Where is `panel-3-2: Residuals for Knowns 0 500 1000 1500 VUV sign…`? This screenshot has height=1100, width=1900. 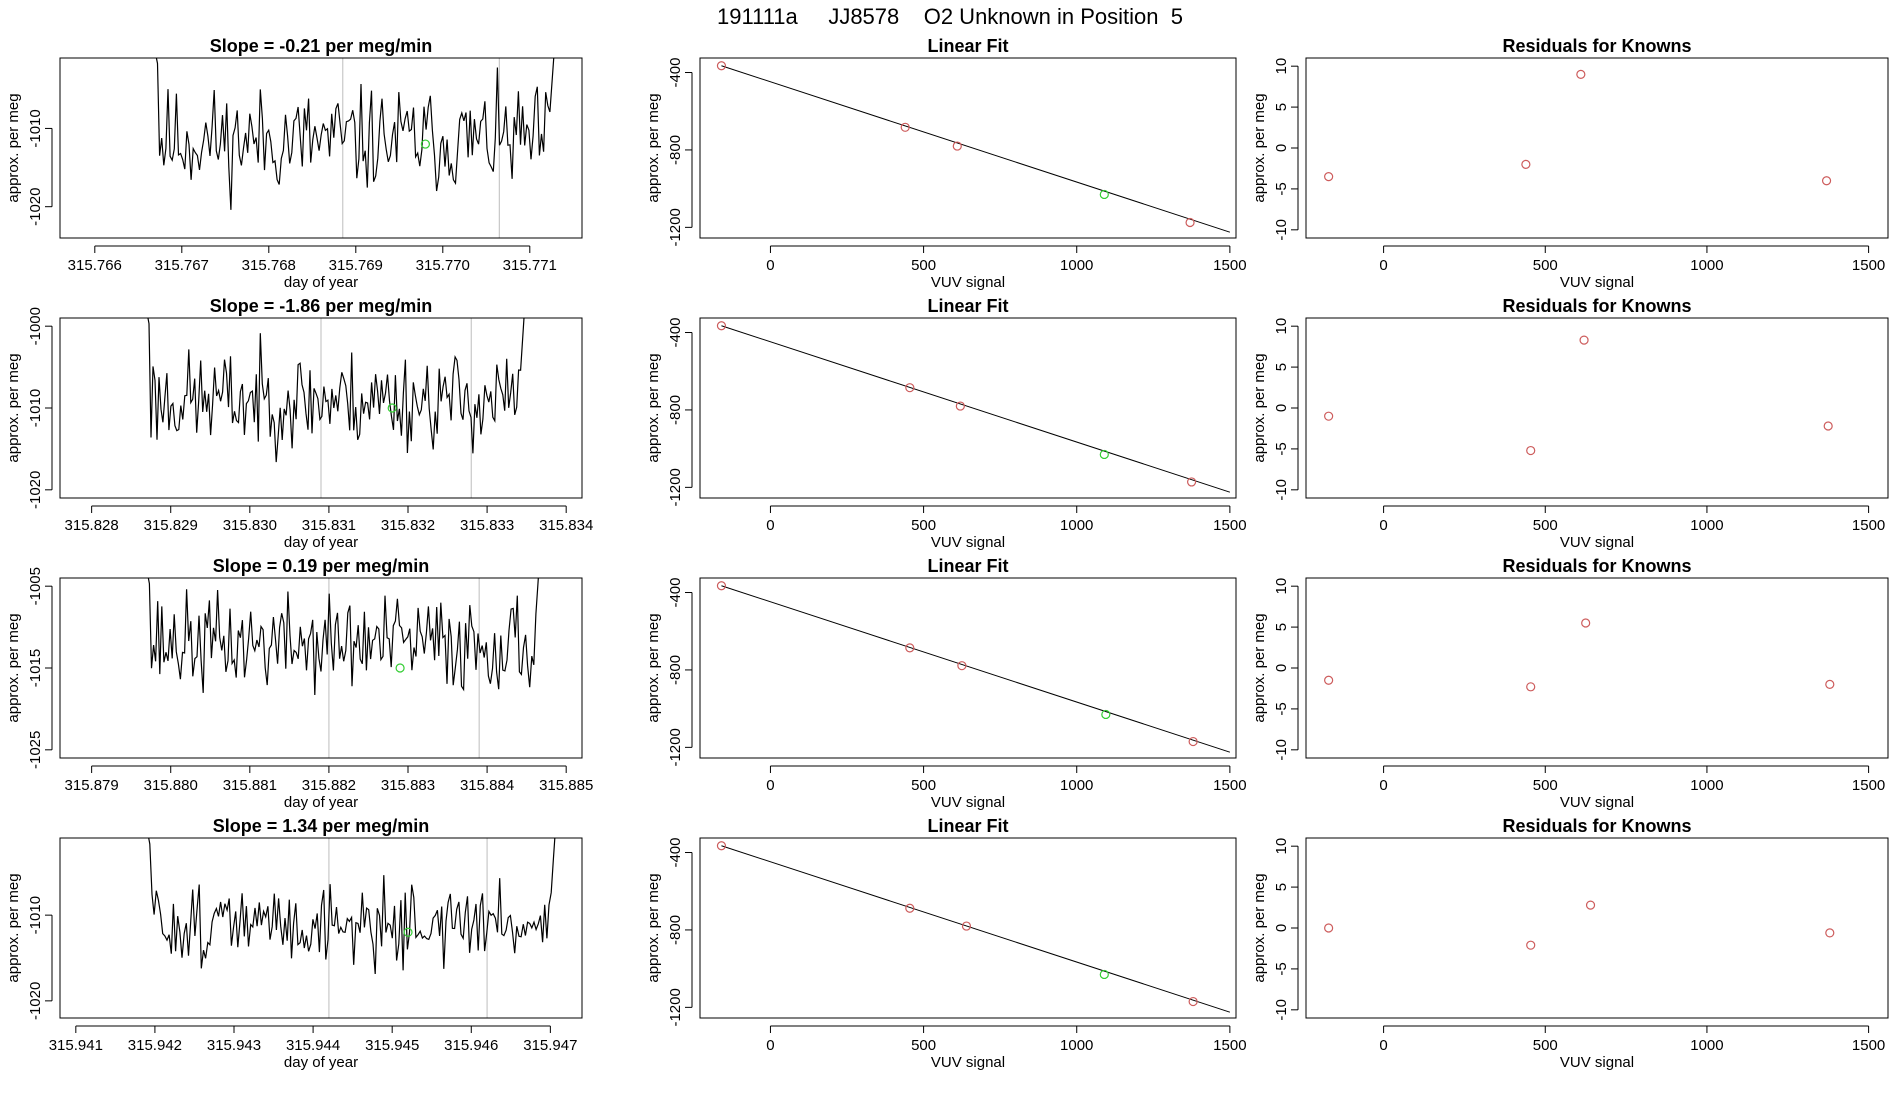 panel-3-2: Residuals for Knowns 0 500 1000 1500 VUV sign… is located at coordinates (1570, 943).